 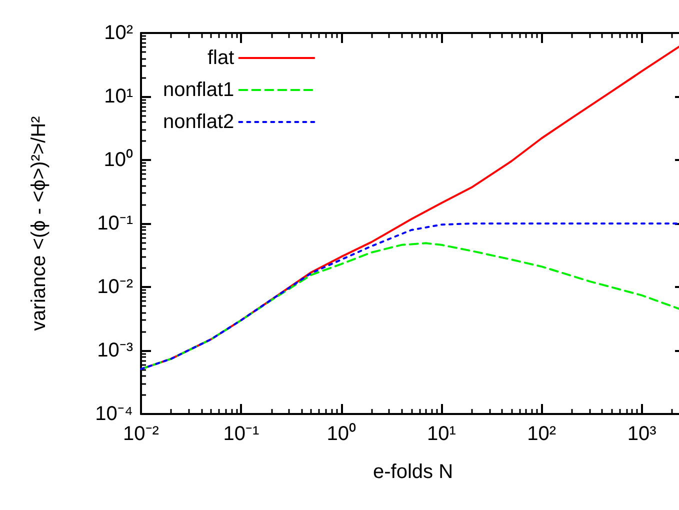 What do you see at coordinates (114, 414) in the screenshot?
I see `y-tick-label: 10⁻⁴` at bounding box center [114, 414].